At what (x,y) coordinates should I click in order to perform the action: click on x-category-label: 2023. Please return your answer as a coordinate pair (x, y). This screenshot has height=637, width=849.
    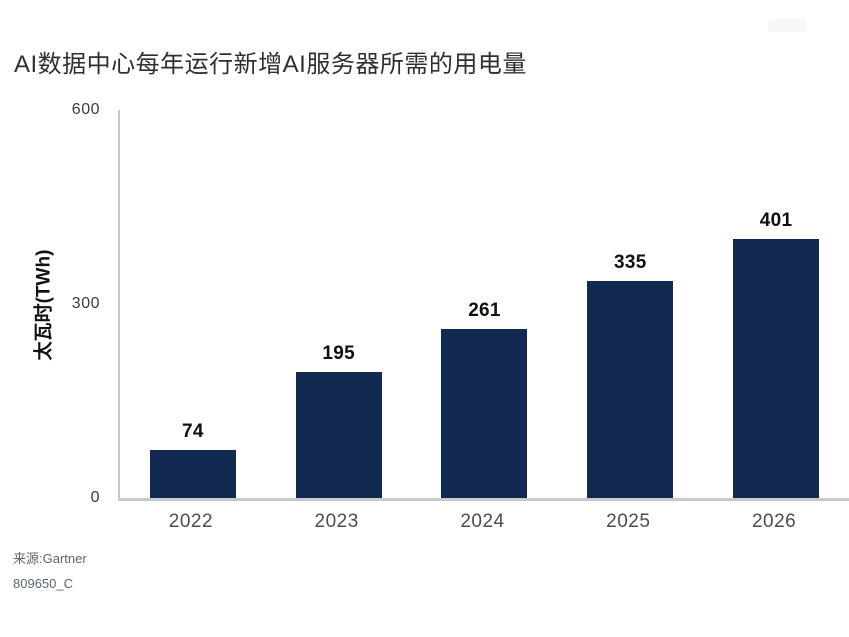
    Looking at the image, I should click on (336, 521).